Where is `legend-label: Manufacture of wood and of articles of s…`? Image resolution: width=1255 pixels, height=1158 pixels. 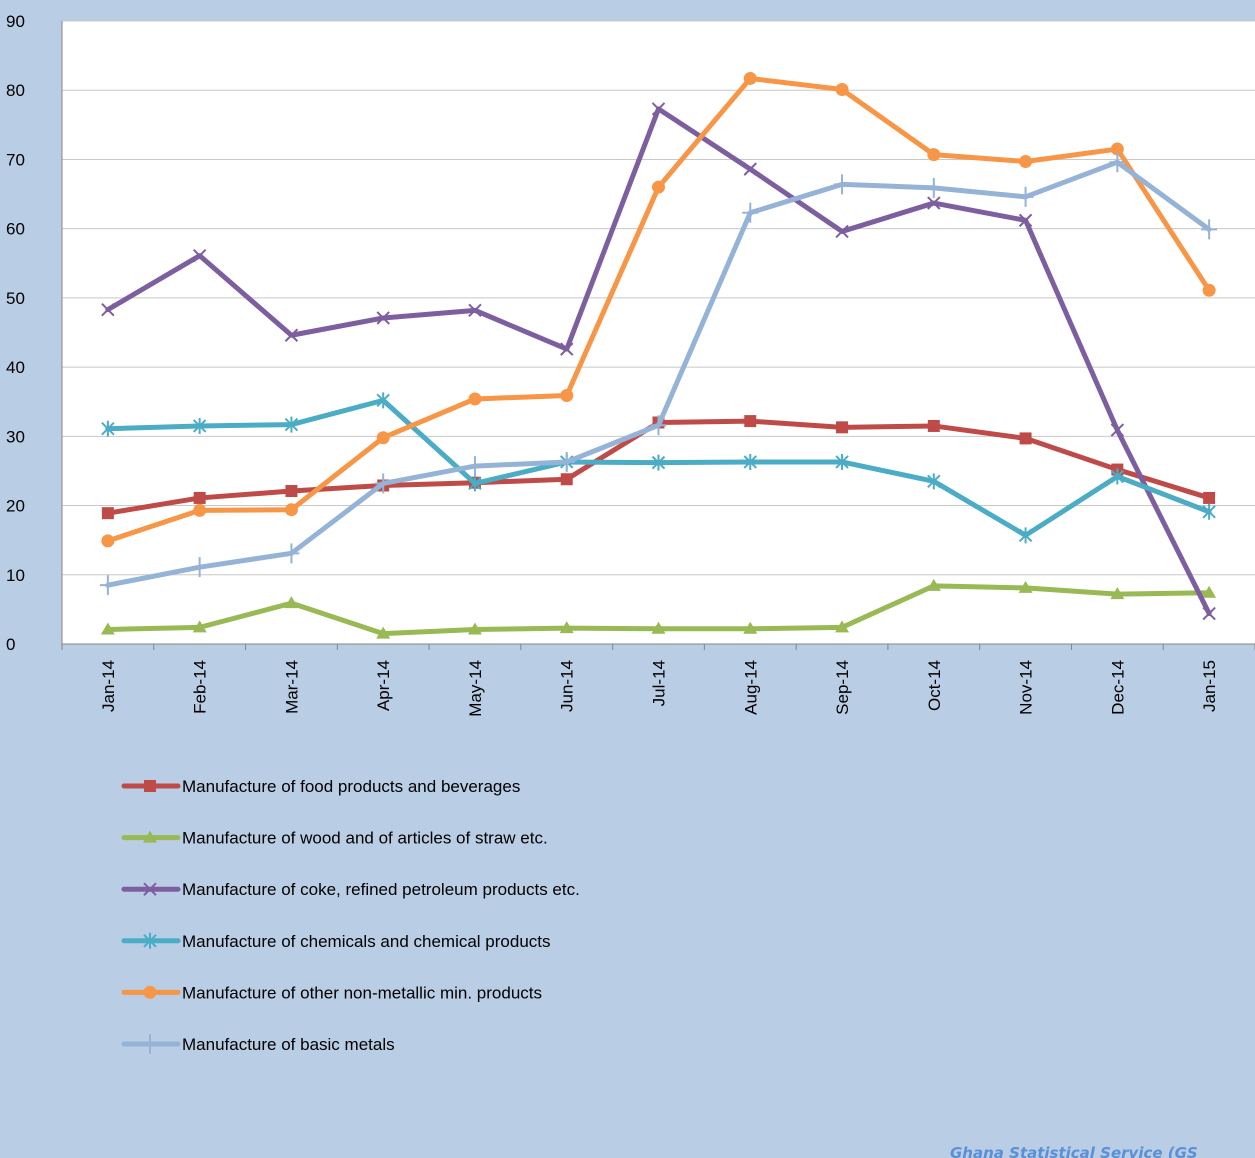 legend-label: Manufacture of wood and of articles of s… is located at coordinates (365, 838).